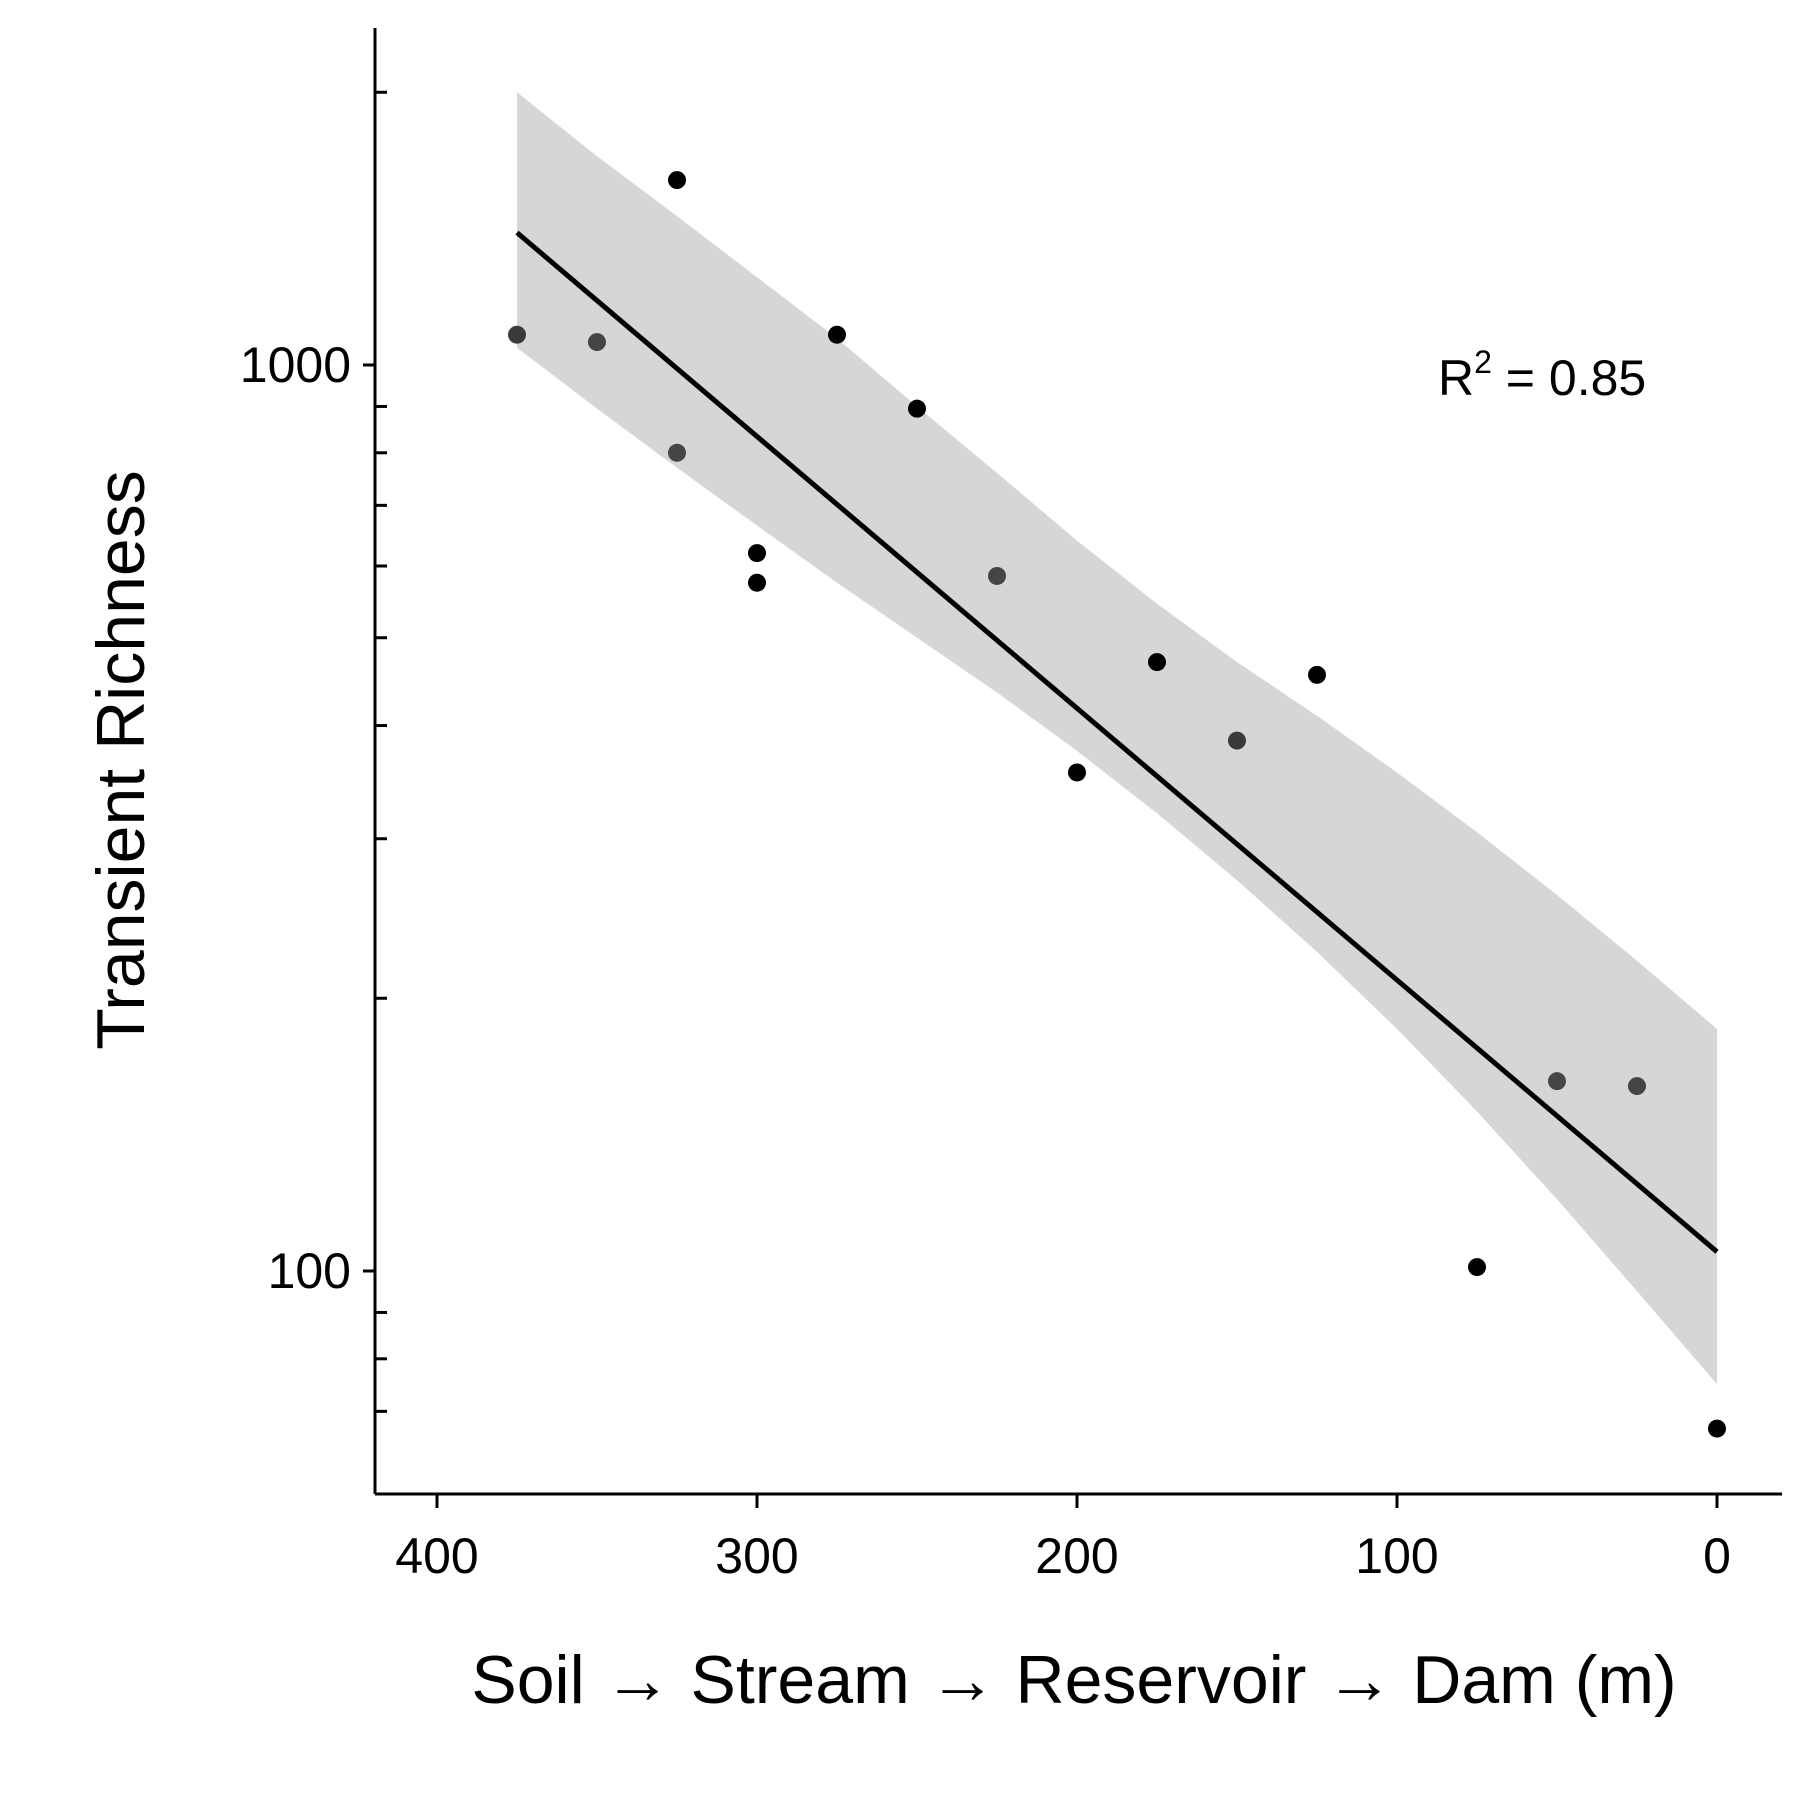  I want to click on y-axis-ticks: 100 1000, so click(313, 751).